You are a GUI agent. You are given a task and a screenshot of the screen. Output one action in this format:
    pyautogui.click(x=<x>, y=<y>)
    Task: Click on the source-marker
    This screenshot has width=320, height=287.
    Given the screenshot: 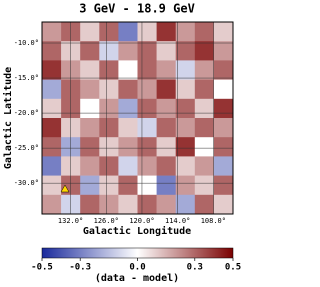 What is the action you would take?
    pyautogui.click(x=65, y=188)
    